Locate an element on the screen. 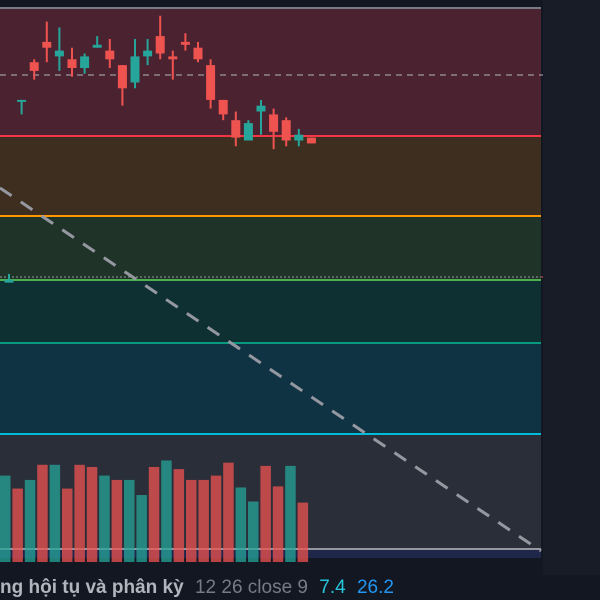 Image resolution: width=600 pixels, height=600 pixels. indicator-value-2: 26.2 is located at coordinates (375, 587).